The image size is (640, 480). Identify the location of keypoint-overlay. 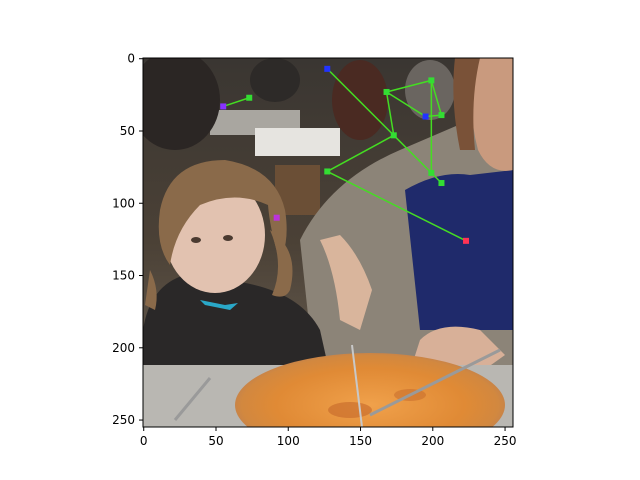
(345, 154).